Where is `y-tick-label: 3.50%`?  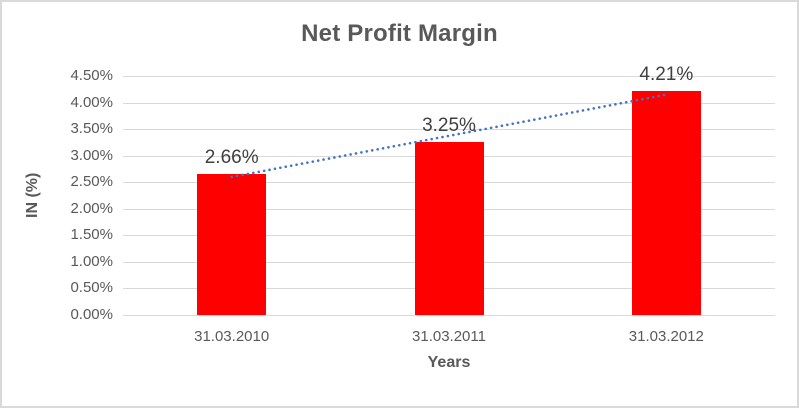 y-tick-label: 3.50% is located at coordinates (91, 129).